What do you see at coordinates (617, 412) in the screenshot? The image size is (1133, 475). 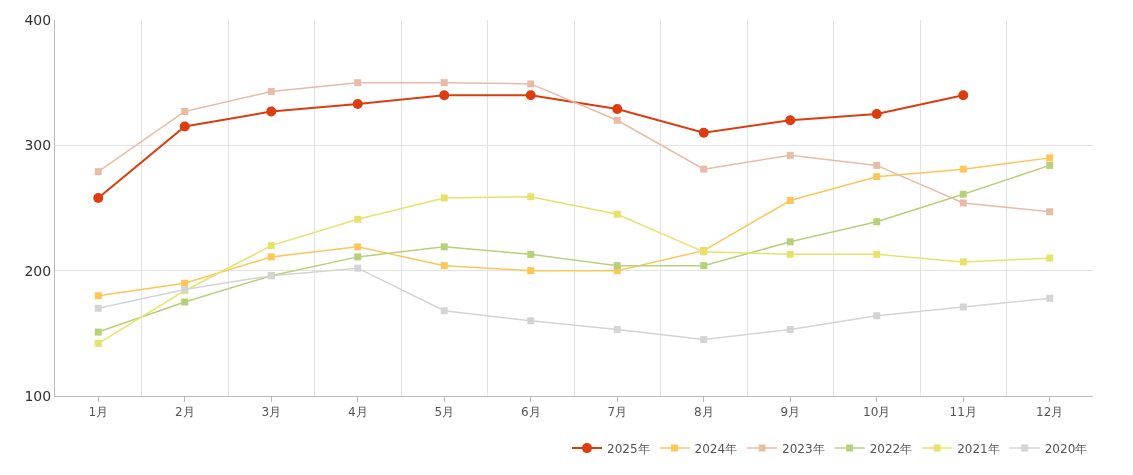 I see `x-tick-label: 7月` at bounding box center [617, 412].